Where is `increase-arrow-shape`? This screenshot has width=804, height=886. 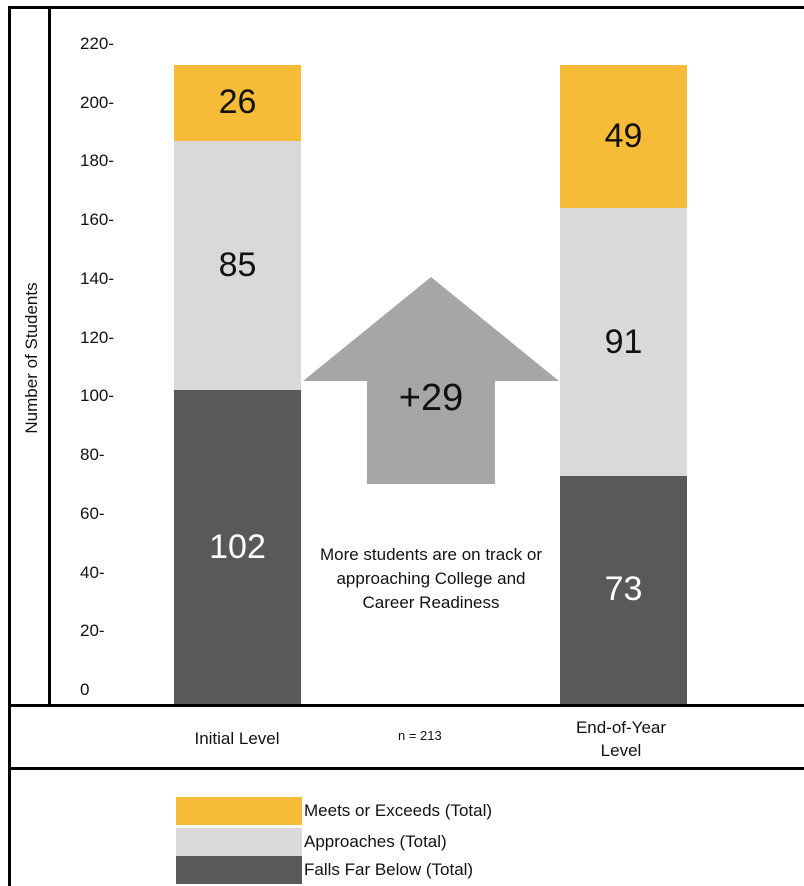 increase-arrow-shape is located at coordinates (431, 380).